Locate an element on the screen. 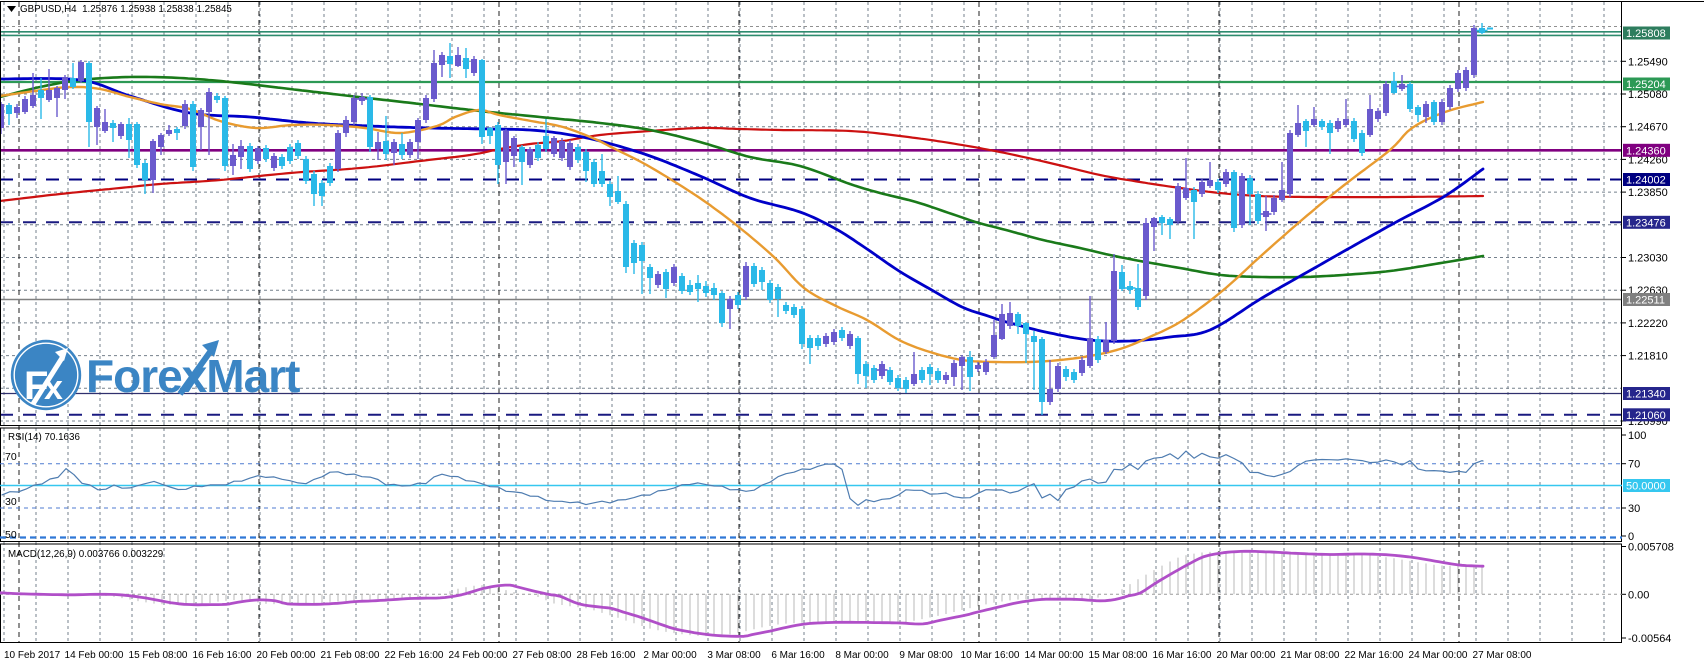 The width and height of the screenshot is (1704, 669). svg-text: 1.25490 is located at coordinates (1648, 62).